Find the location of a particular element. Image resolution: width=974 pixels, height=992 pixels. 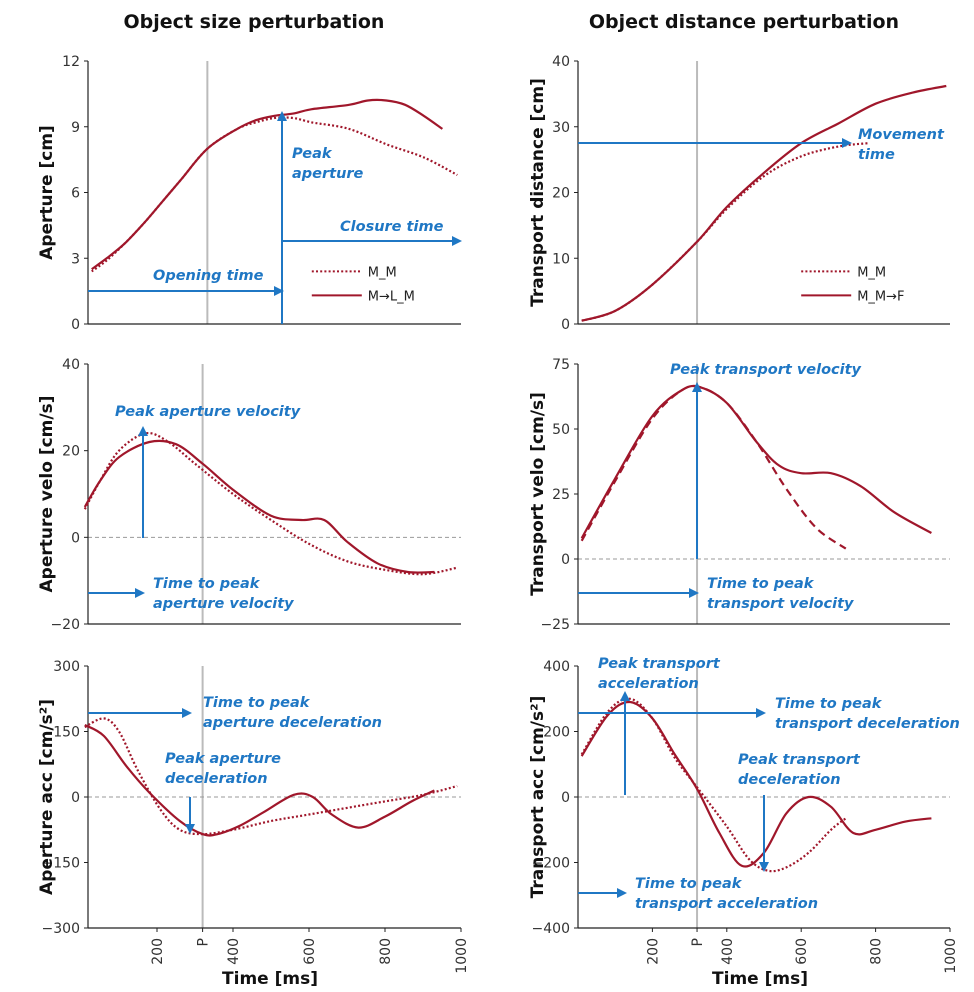

annotation-line: Peak transport velocity is located at coordinates (766, 370).